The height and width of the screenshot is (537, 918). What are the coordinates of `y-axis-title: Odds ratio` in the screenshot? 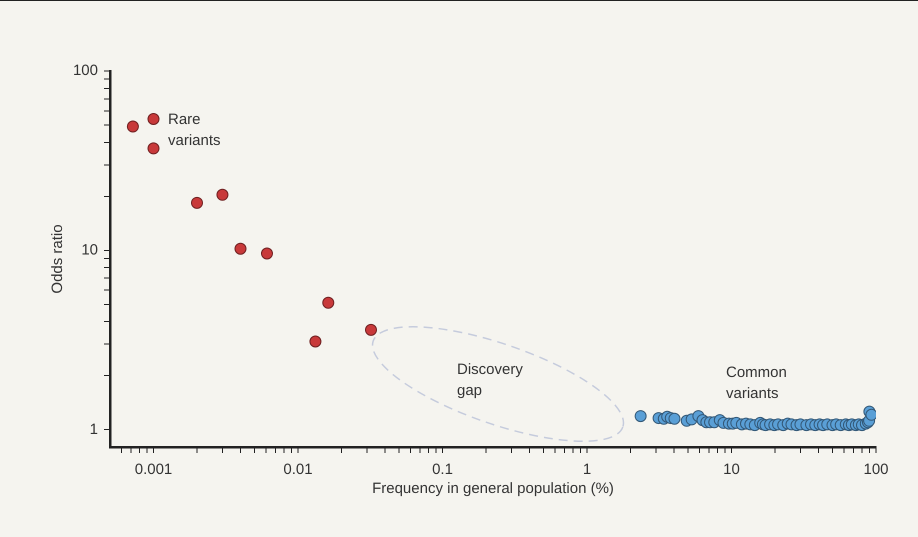 It's located at (57, 259).